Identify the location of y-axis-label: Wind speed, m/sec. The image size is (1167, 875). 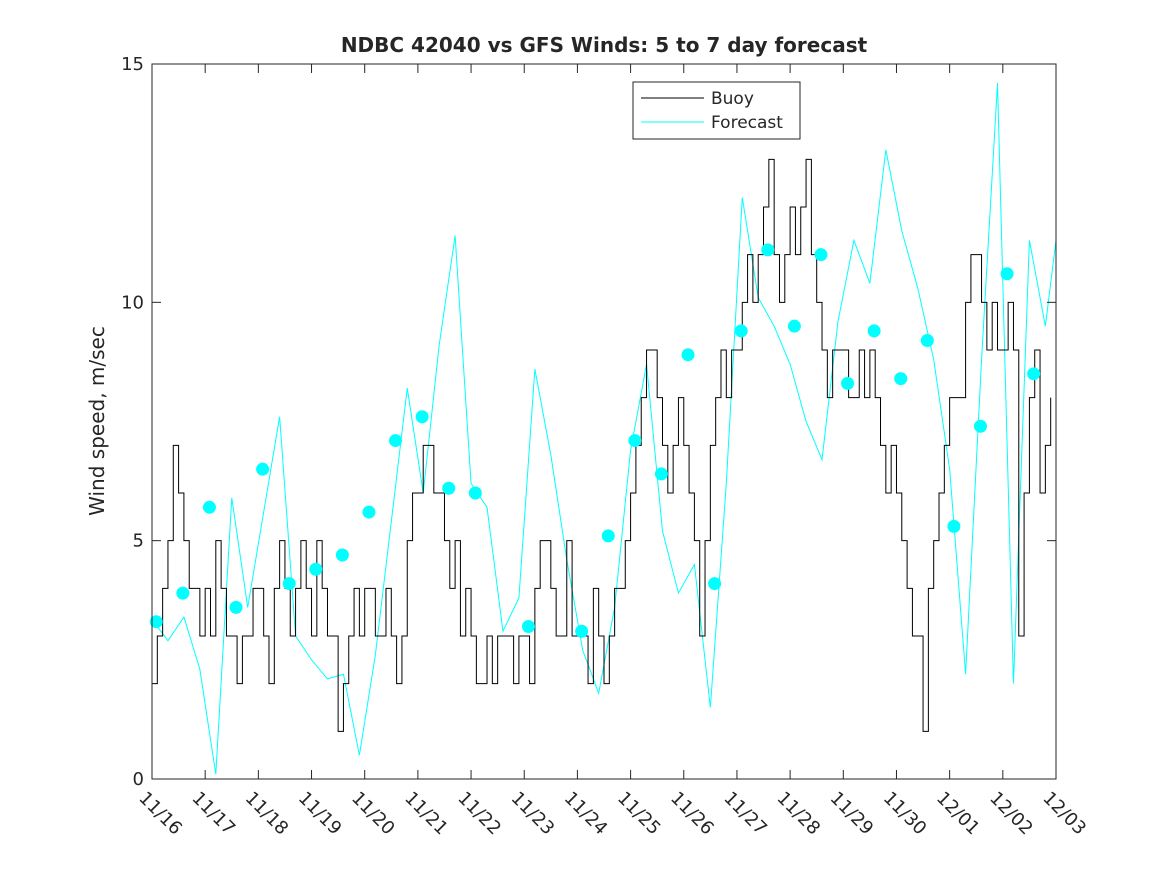
(97, 421).